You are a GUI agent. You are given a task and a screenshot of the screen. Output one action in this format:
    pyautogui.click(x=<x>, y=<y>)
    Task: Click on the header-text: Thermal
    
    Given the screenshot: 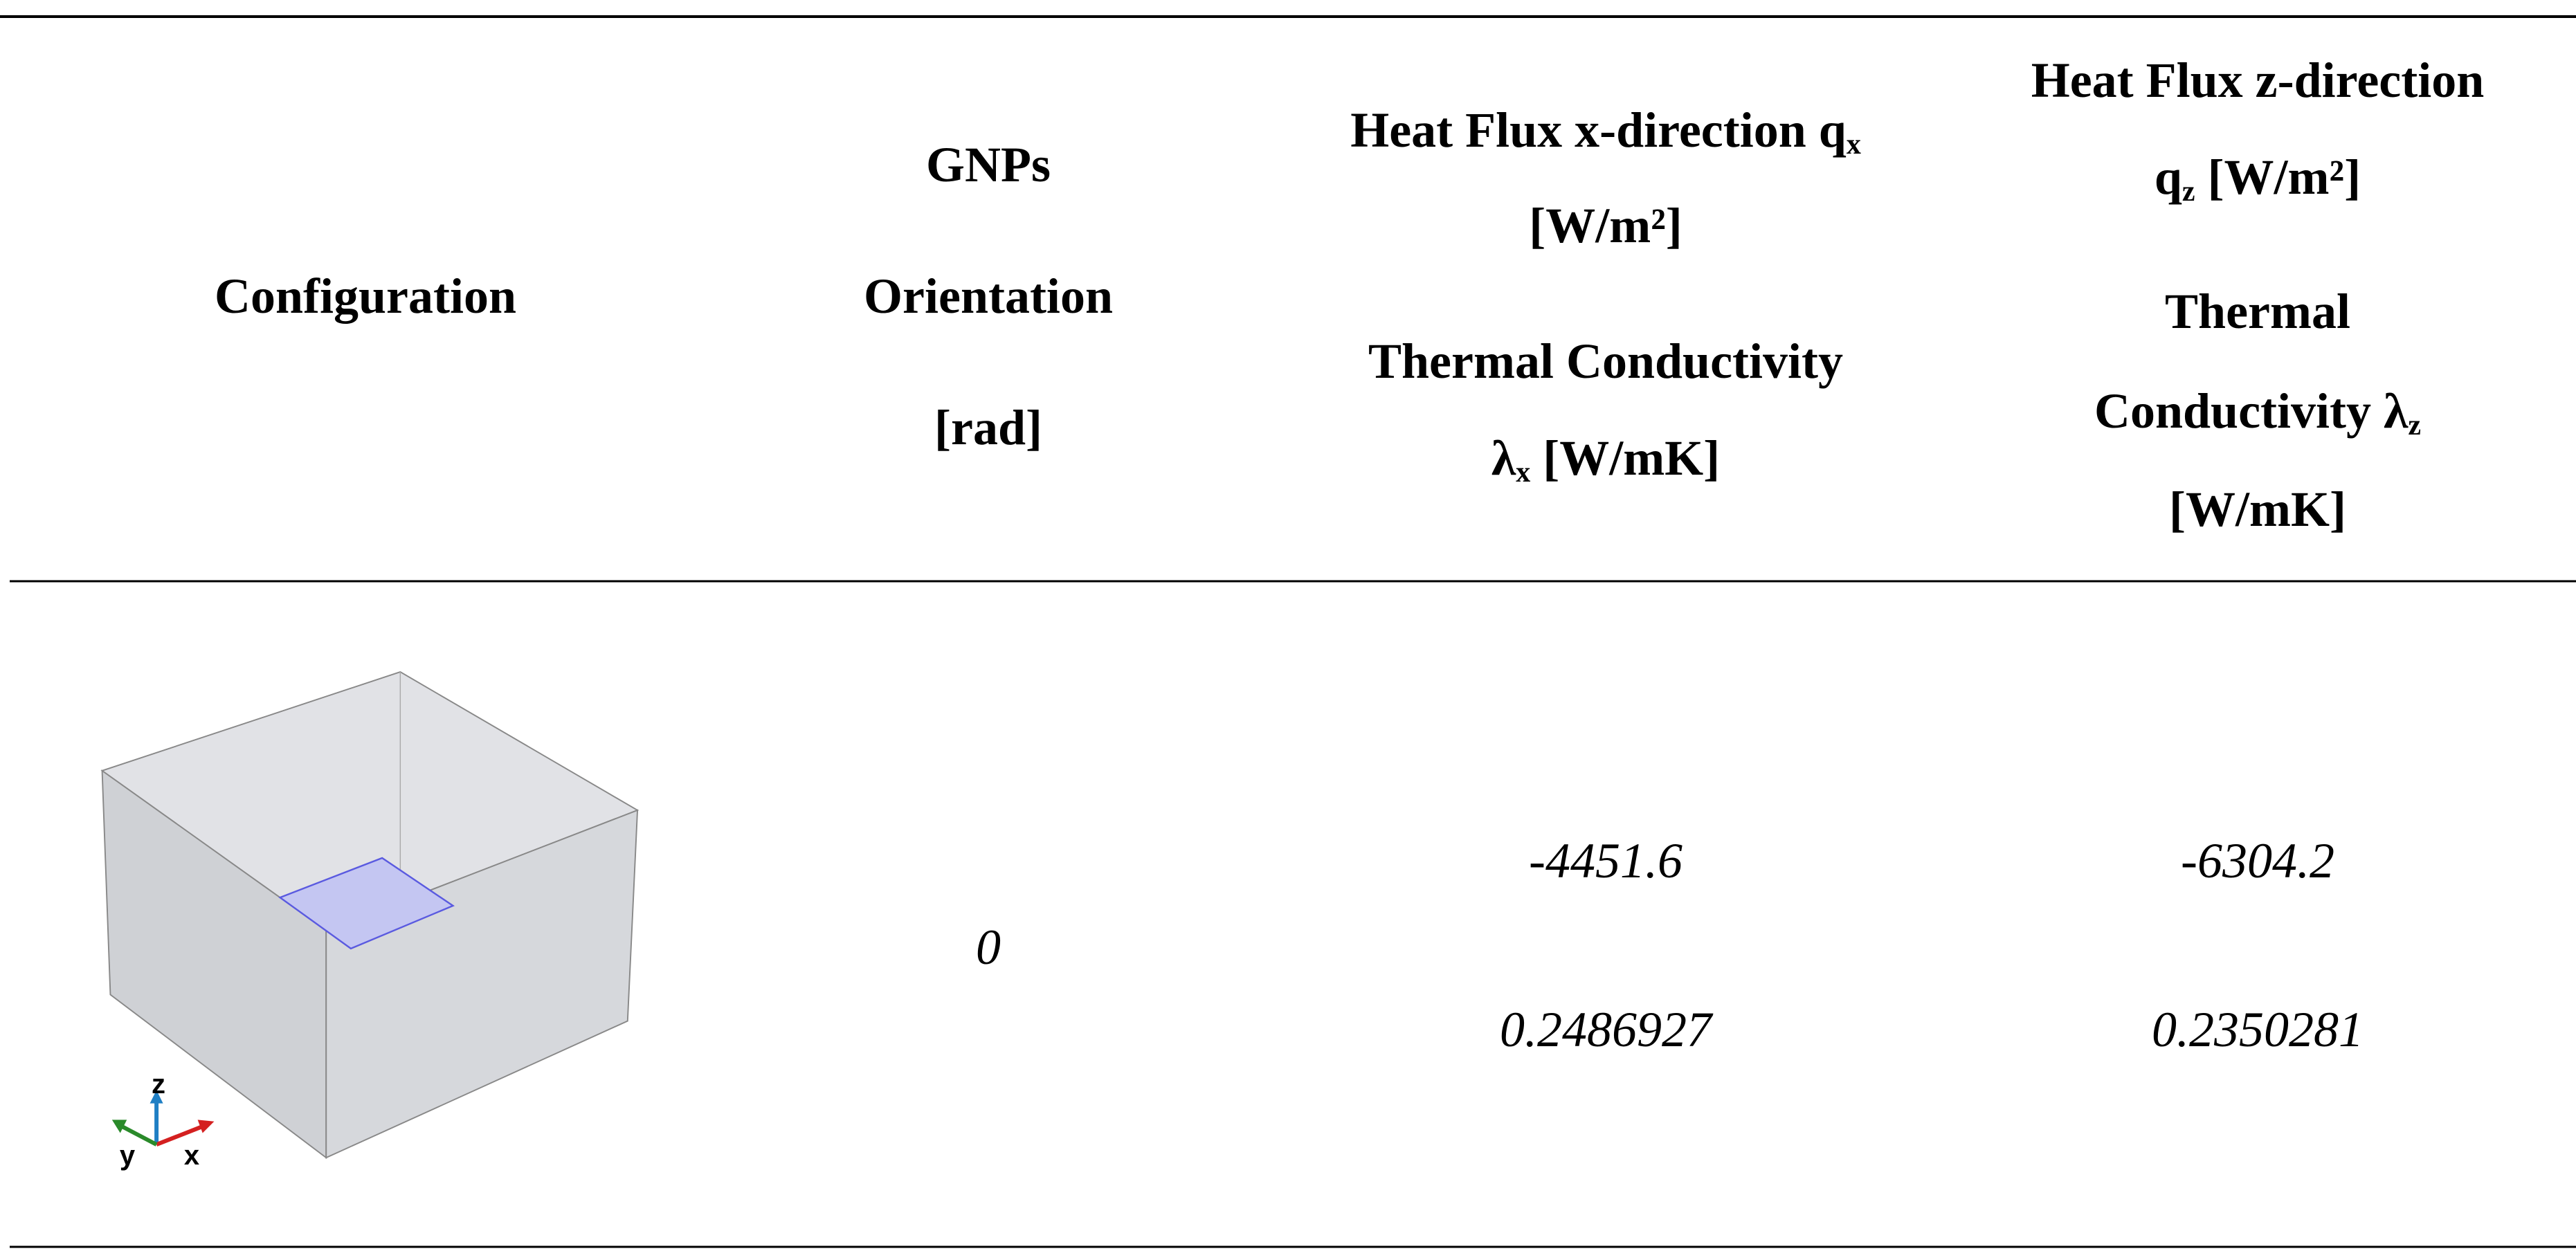 What is the action you would take?
    pyautogui.click(x=2257, y=311)
    